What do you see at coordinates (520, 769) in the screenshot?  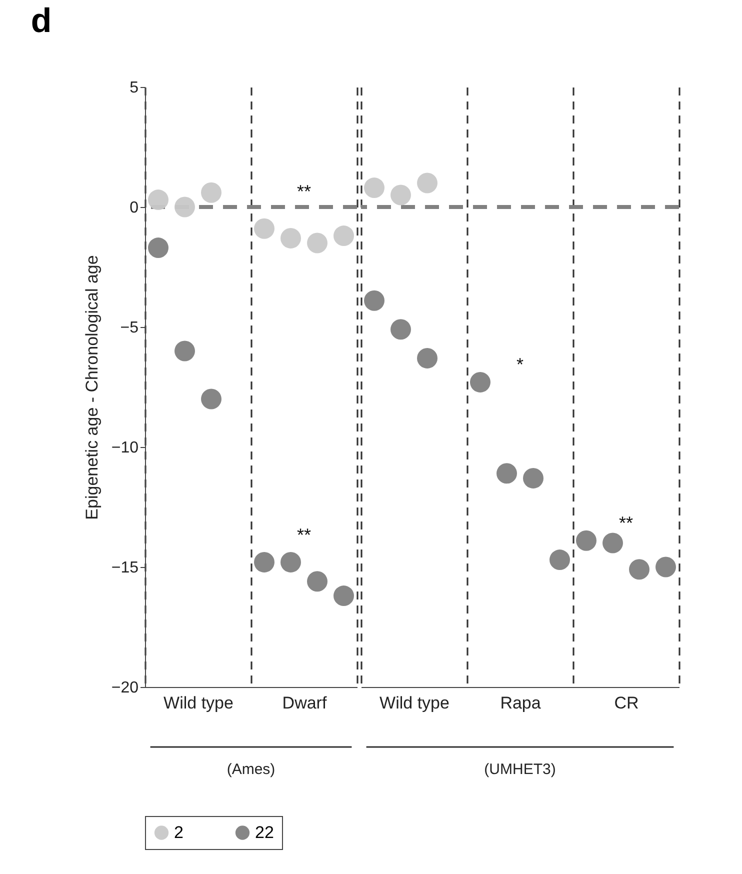 I see `x-axis-title: (UMHET3)` at bounding box center [520, 769].